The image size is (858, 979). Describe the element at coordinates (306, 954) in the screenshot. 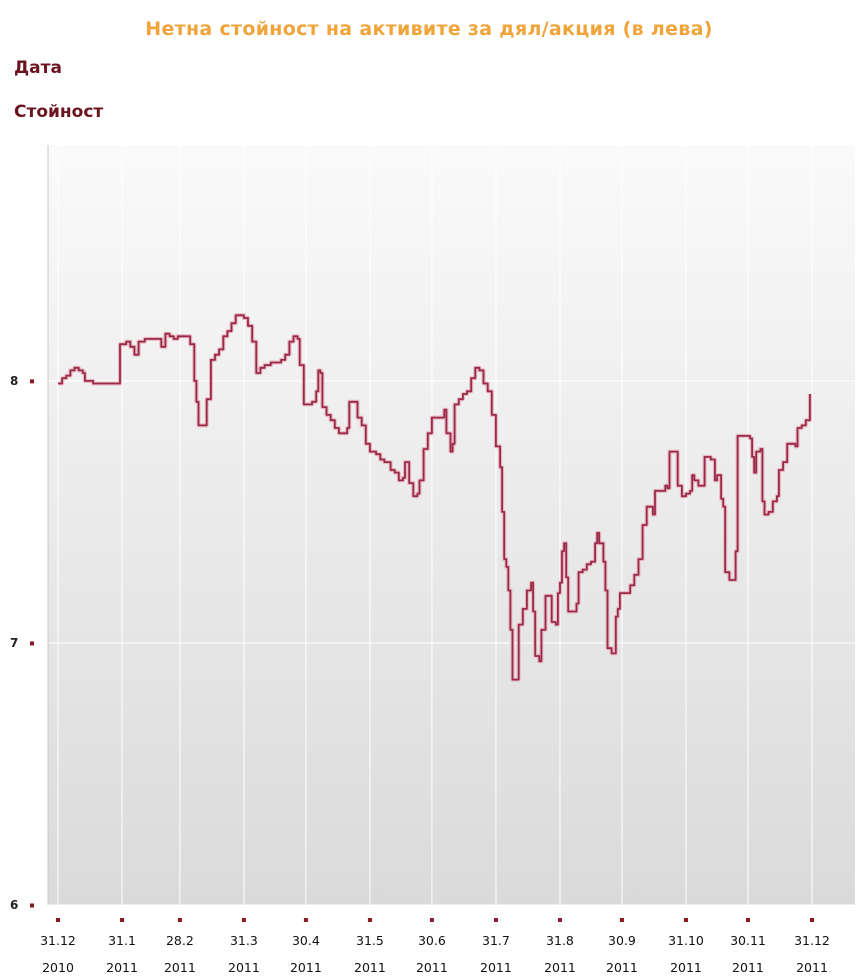

I see `x-tick-label: 30.4 2011` at that location.